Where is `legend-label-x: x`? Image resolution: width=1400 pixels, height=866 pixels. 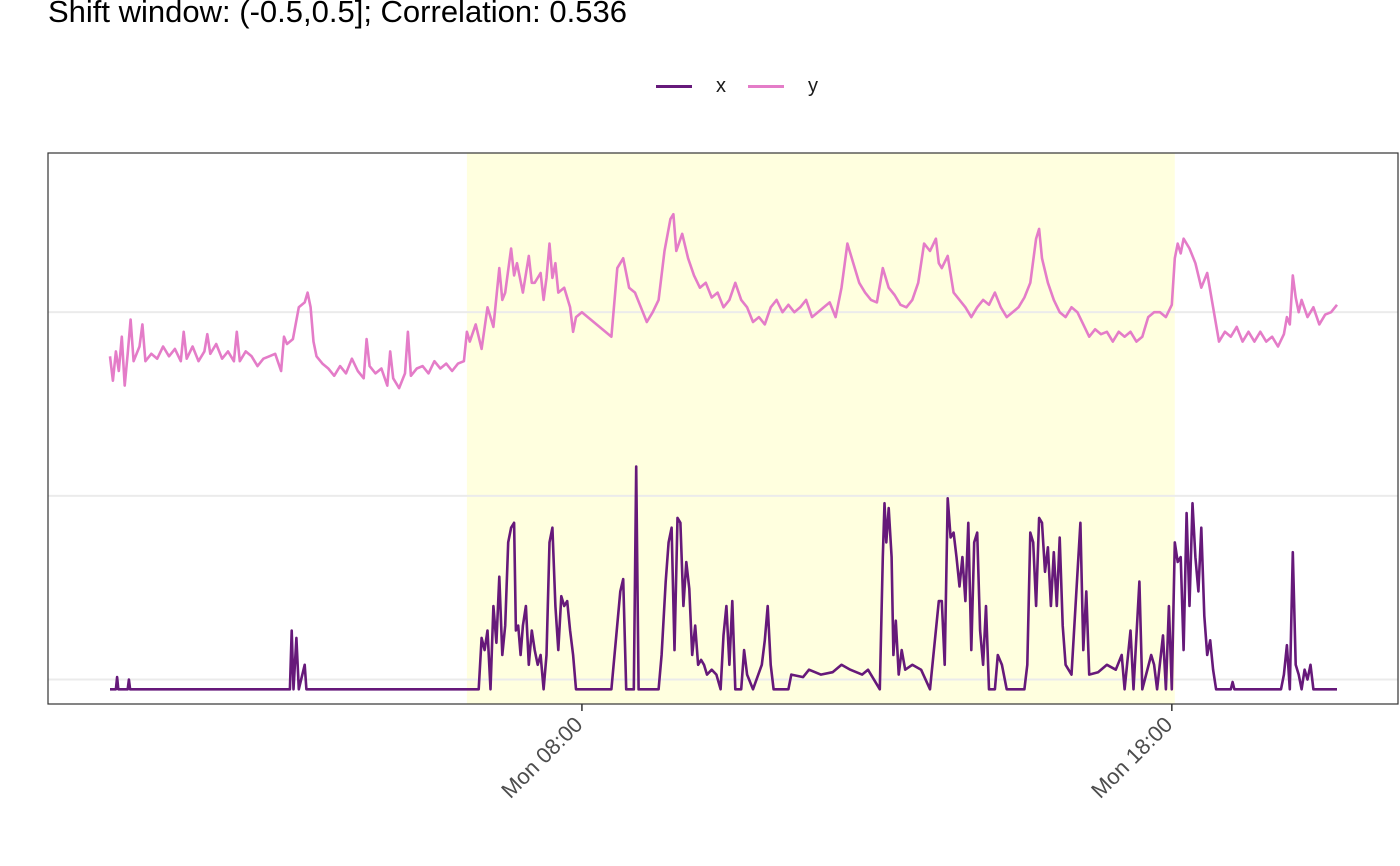 legend-label-x: x is located at coordinates (721, 85).